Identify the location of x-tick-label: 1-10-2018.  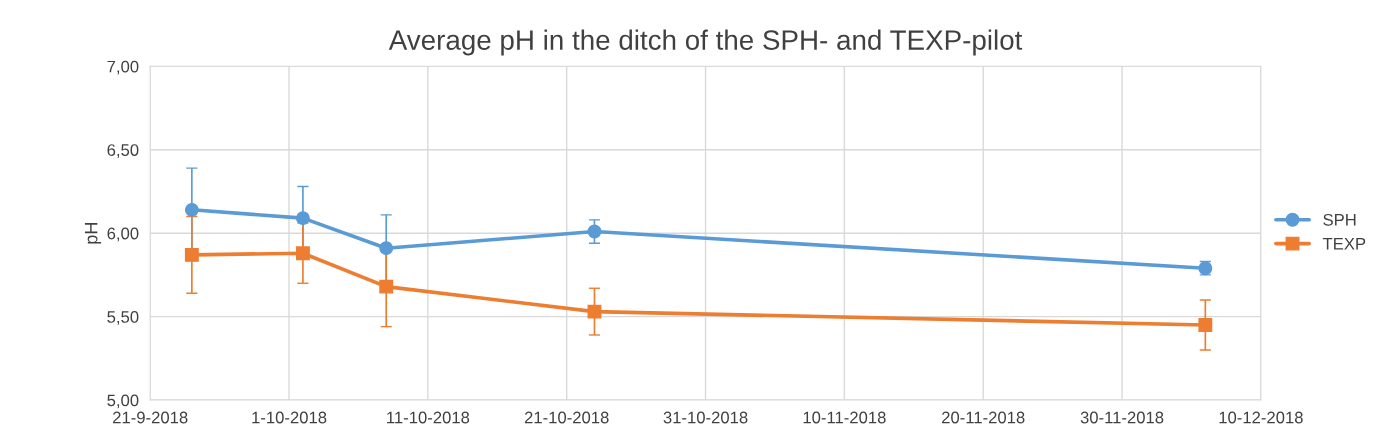
(289, 417).